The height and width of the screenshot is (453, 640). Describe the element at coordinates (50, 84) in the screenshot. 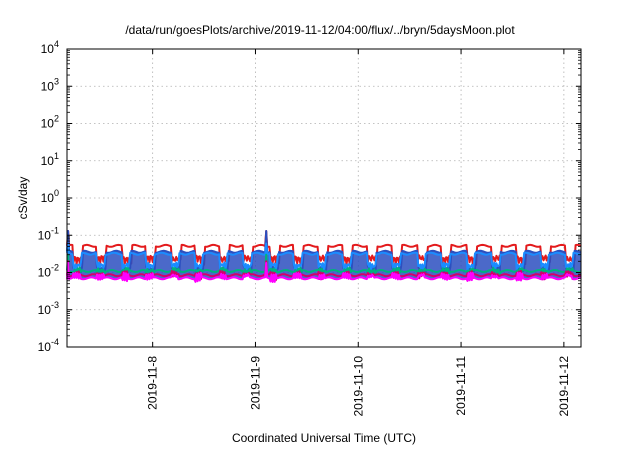

I see `y-tick-label: 10³` at that location.